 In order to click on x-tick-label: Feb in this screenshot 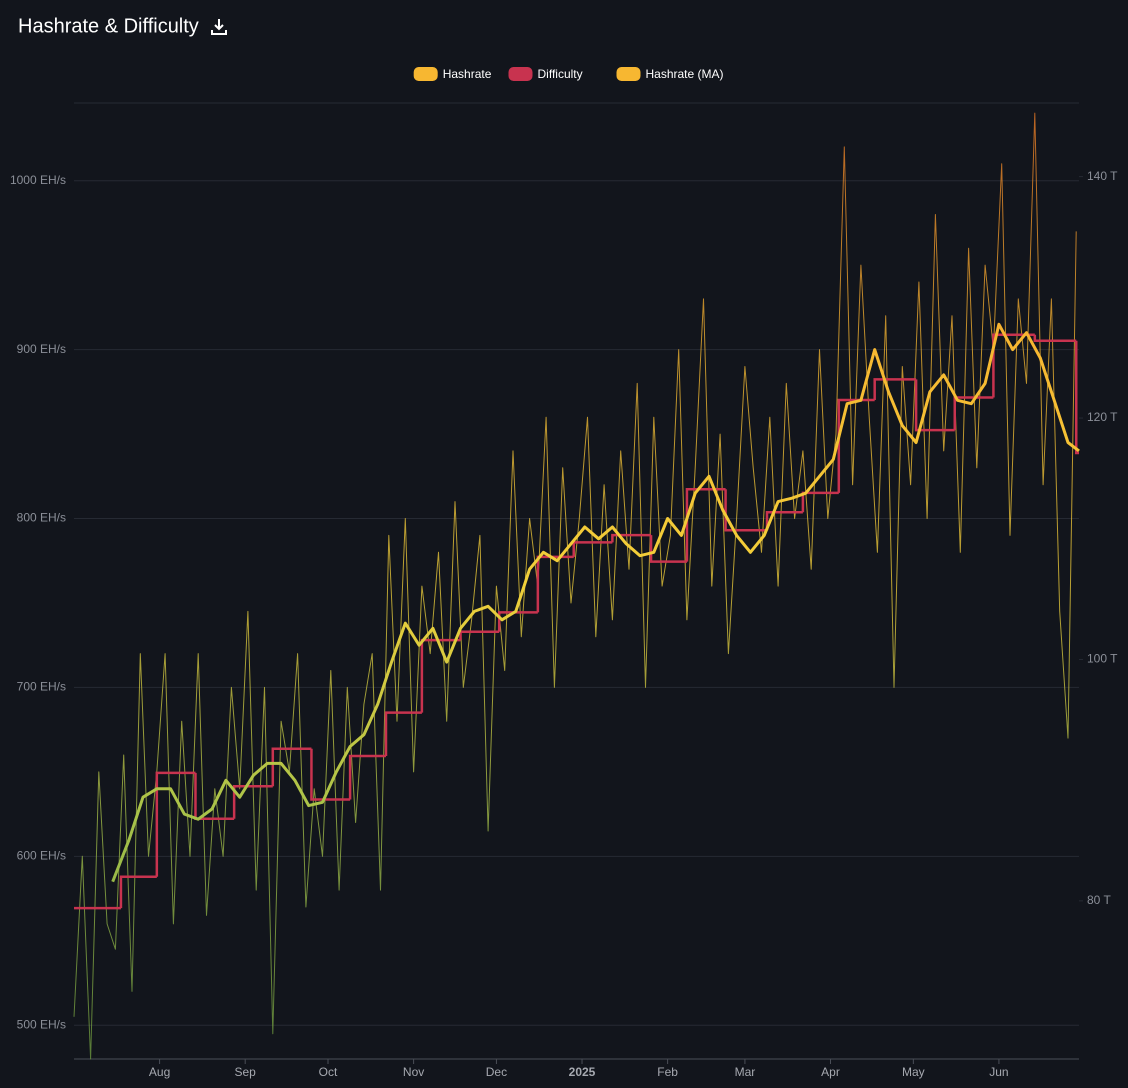, I will do `click(667, 1072)`.